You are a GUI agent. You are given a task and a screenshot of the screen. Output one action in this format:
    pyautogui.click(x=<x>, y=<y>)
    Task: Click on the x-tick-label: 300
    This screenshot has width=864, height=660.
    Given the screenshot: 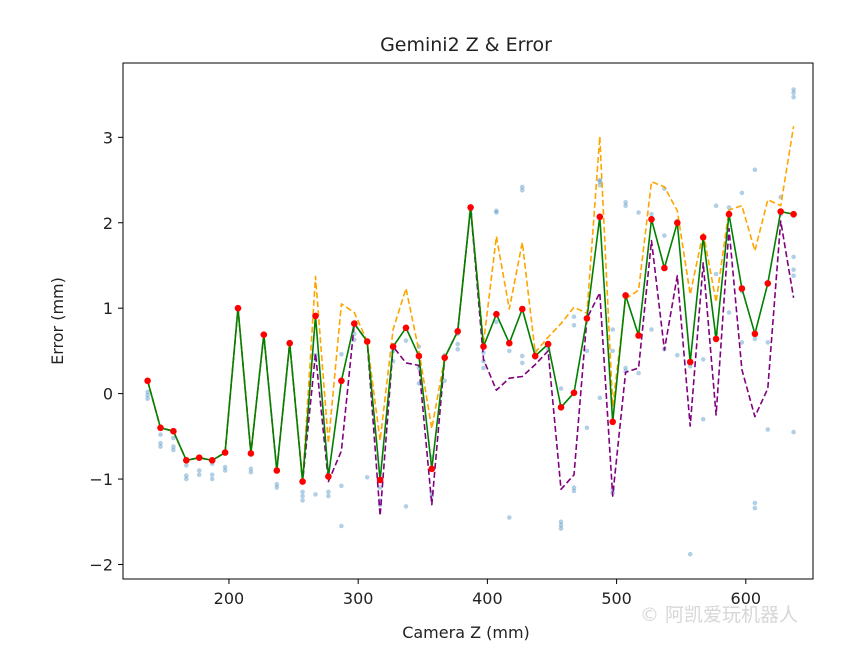 What is the action you would take?
    pyautogui.click(x=358, y=598)
    